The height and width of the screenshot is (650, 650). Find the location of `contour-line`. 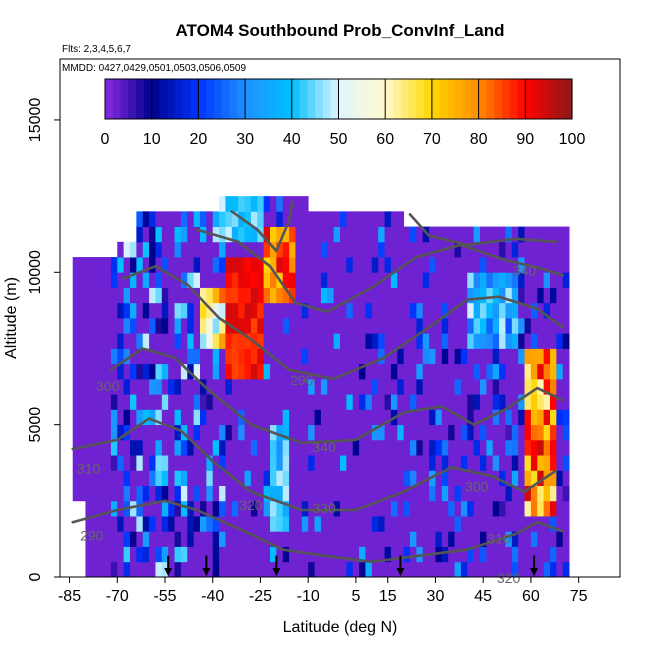

contour-line is located at coordinates (336, 396).